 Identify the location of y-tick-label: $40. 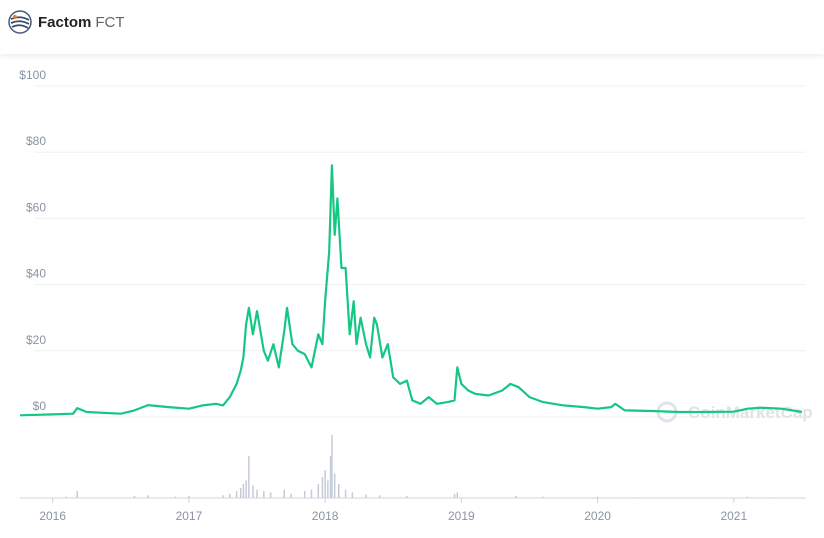
(36, 274).